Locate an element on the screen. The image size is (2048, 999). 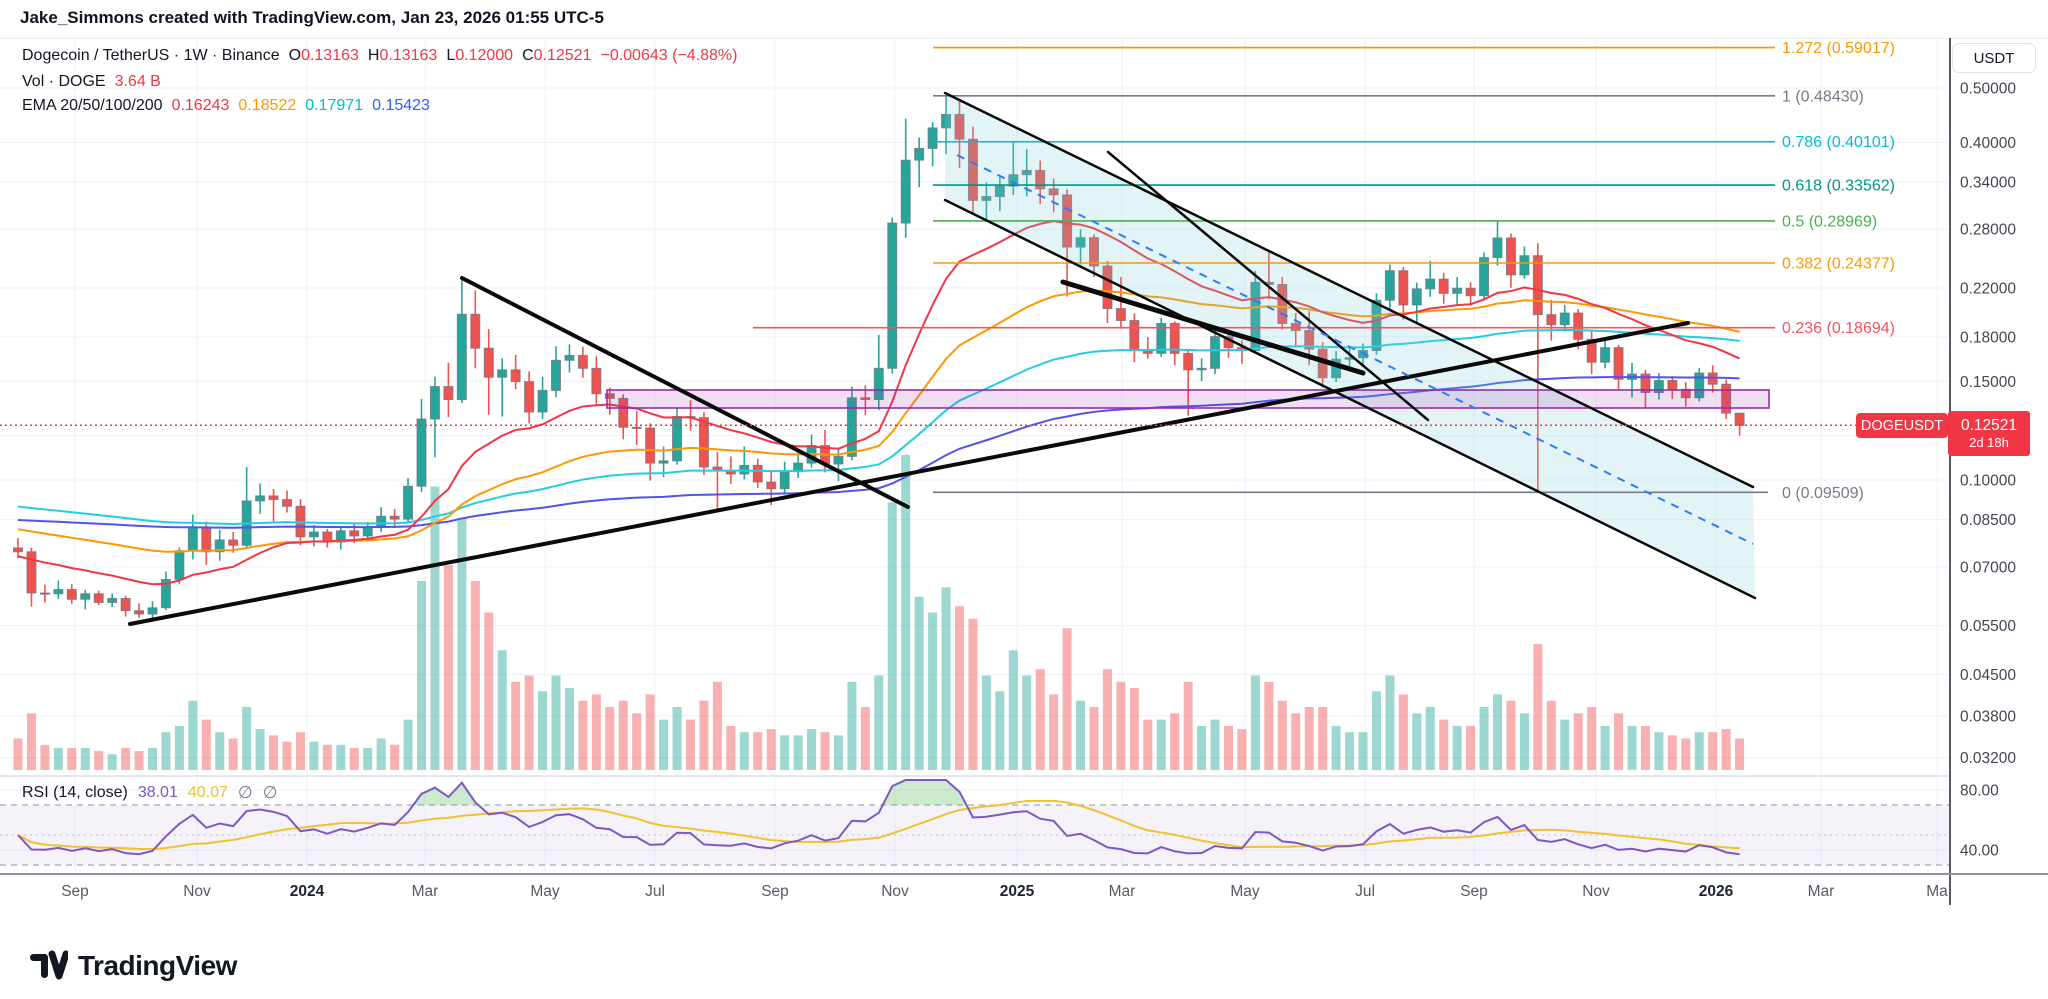
rsi-pane is located at coordinates (975, 822).